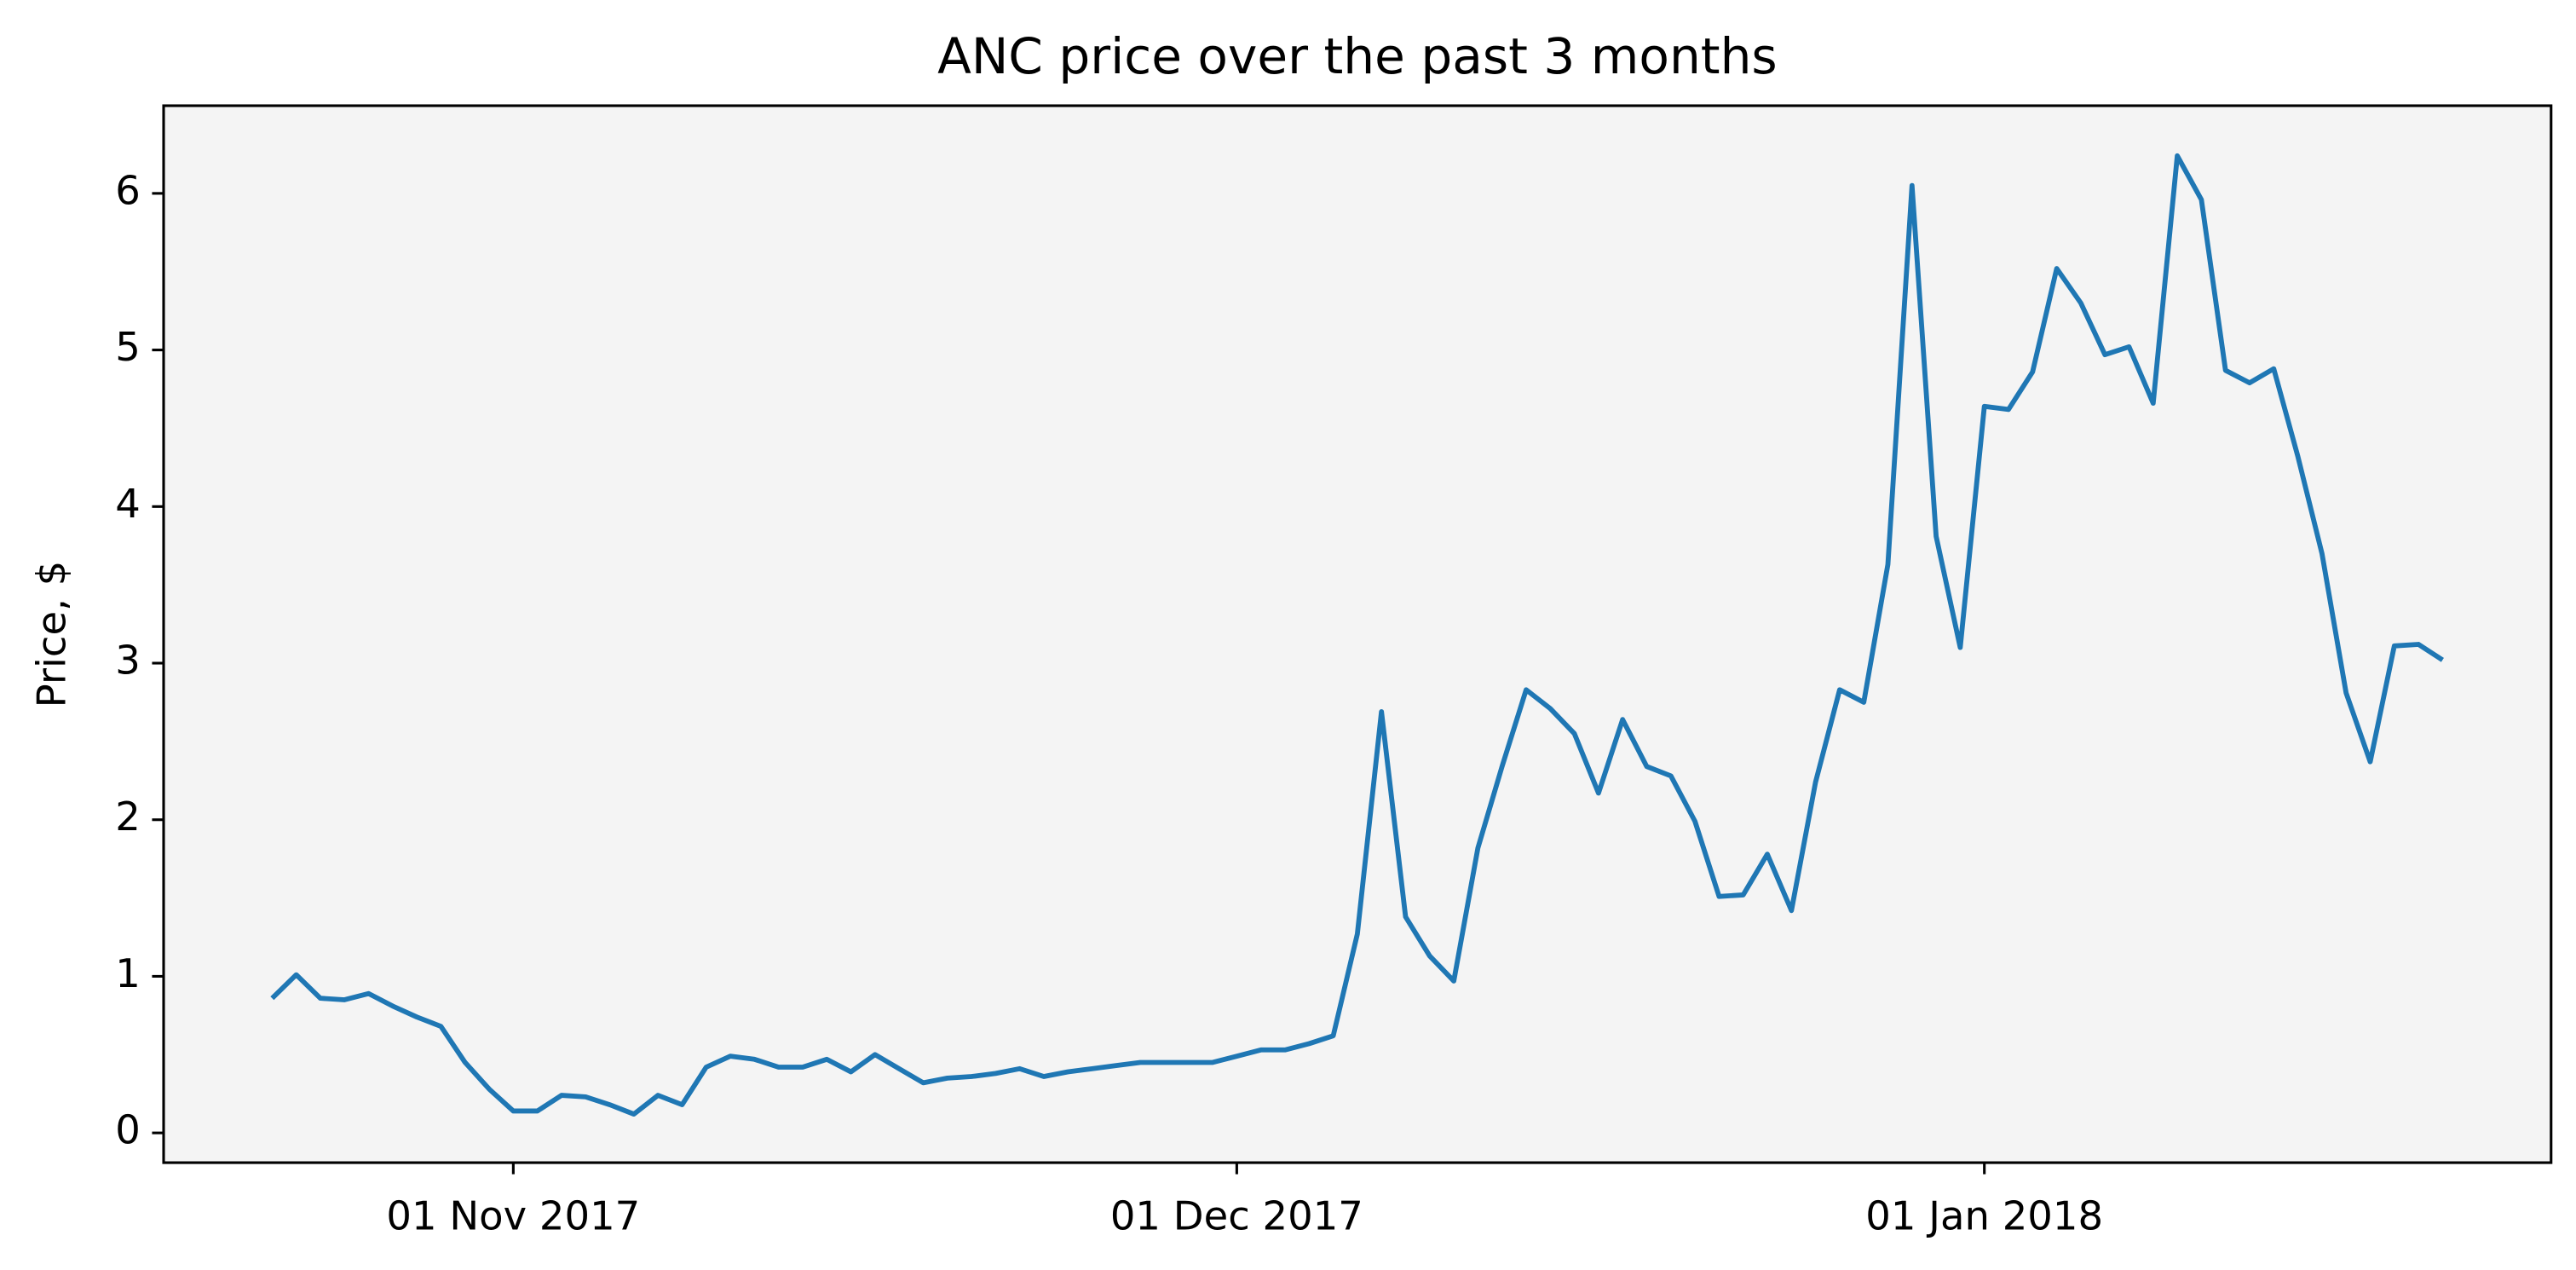 The height and width of the screenshot is (1270, 2576). I want to click on x-tick-label: 01 Nov 2017, so click(513, 1215).